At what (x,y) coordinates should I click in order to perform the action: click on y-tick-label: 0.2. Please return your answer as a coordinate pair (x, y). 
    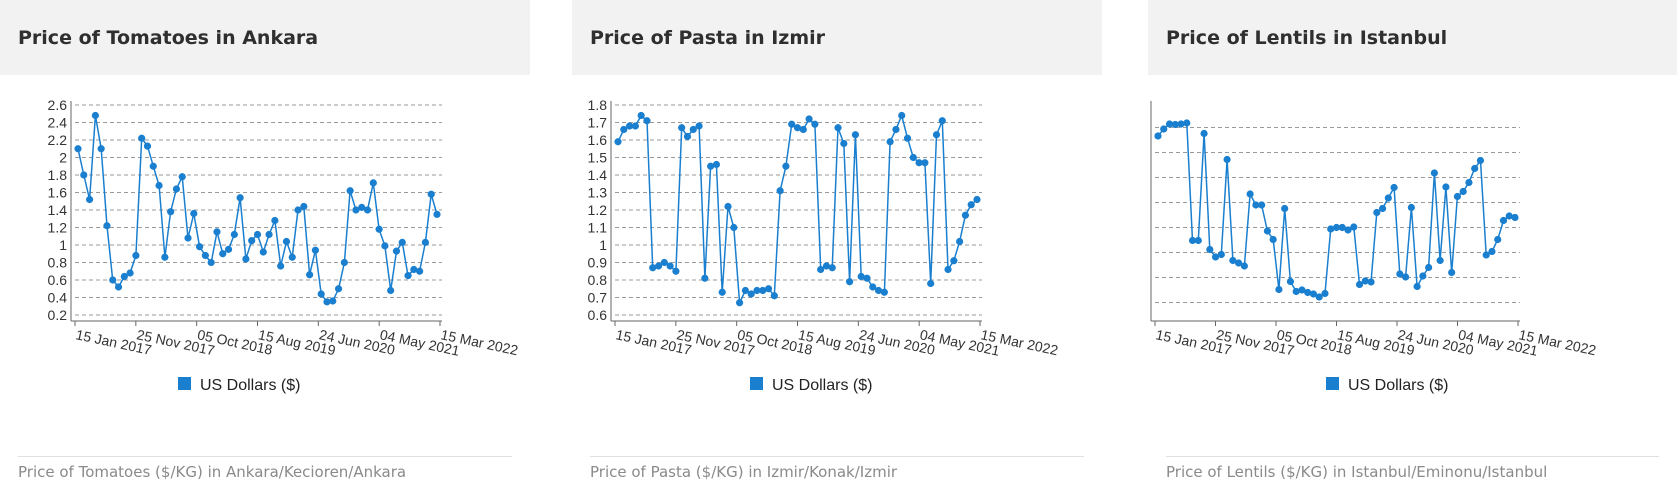
    Looking at the image, I should click on (58, 315).